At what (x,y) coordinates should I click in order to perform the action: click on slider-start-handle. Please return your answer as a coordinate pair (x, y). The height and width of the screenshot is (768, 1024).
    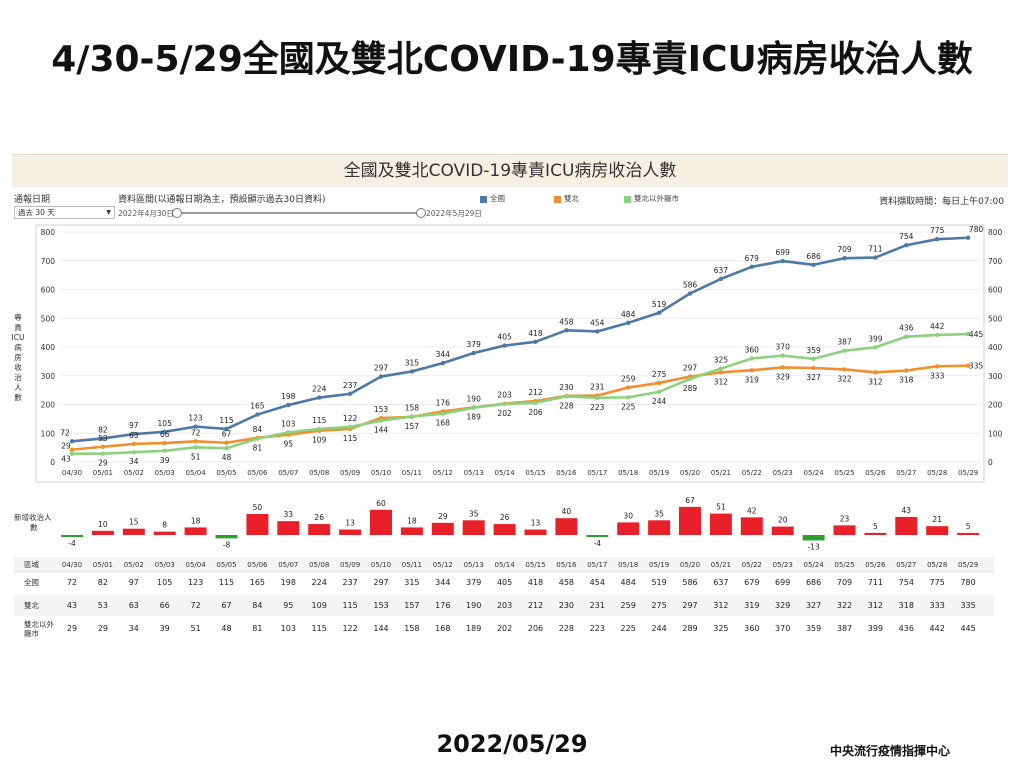
    Looking at the image, I should click on (177, 213).